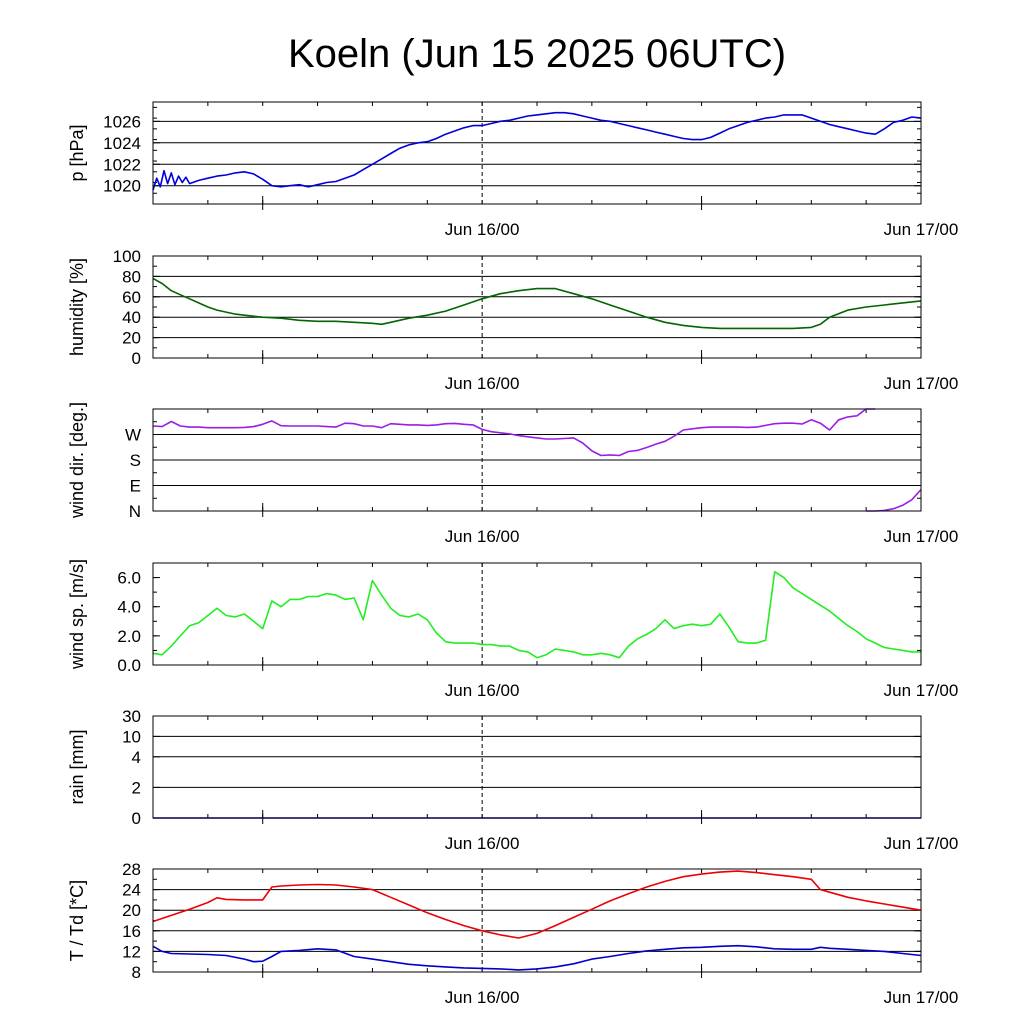 This screenshot has width=1024, height=1024. I want to click on wind-speed-plot-frame, so click(537, 614).